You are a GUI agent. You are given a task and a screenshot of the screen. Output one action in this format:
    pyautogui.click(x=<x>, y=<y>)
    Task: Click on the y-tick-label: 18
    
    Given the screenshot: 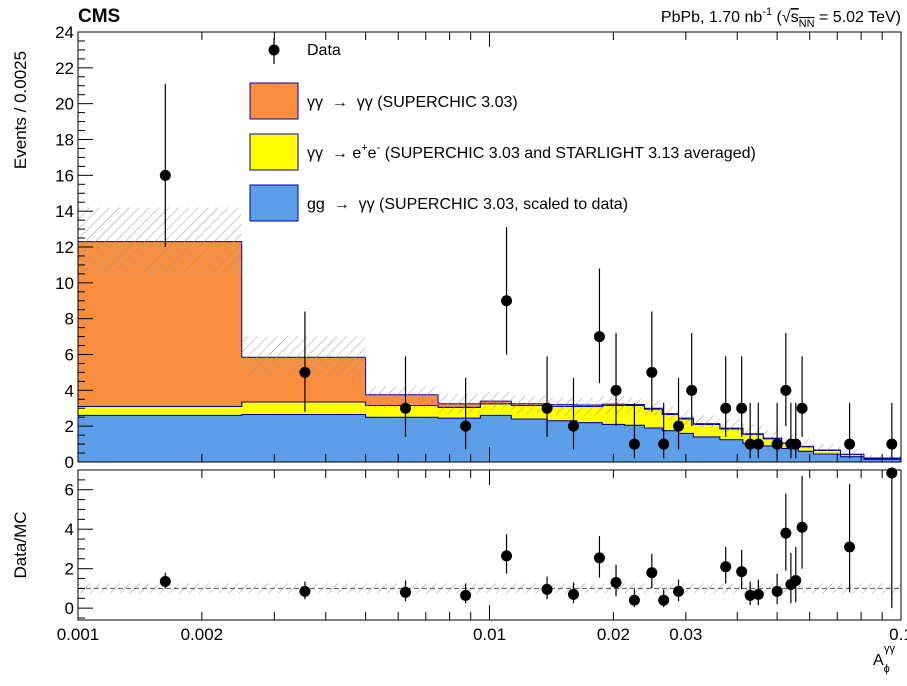 What is the action you would take?
    pyautogui.click(x=64, y=140)
    